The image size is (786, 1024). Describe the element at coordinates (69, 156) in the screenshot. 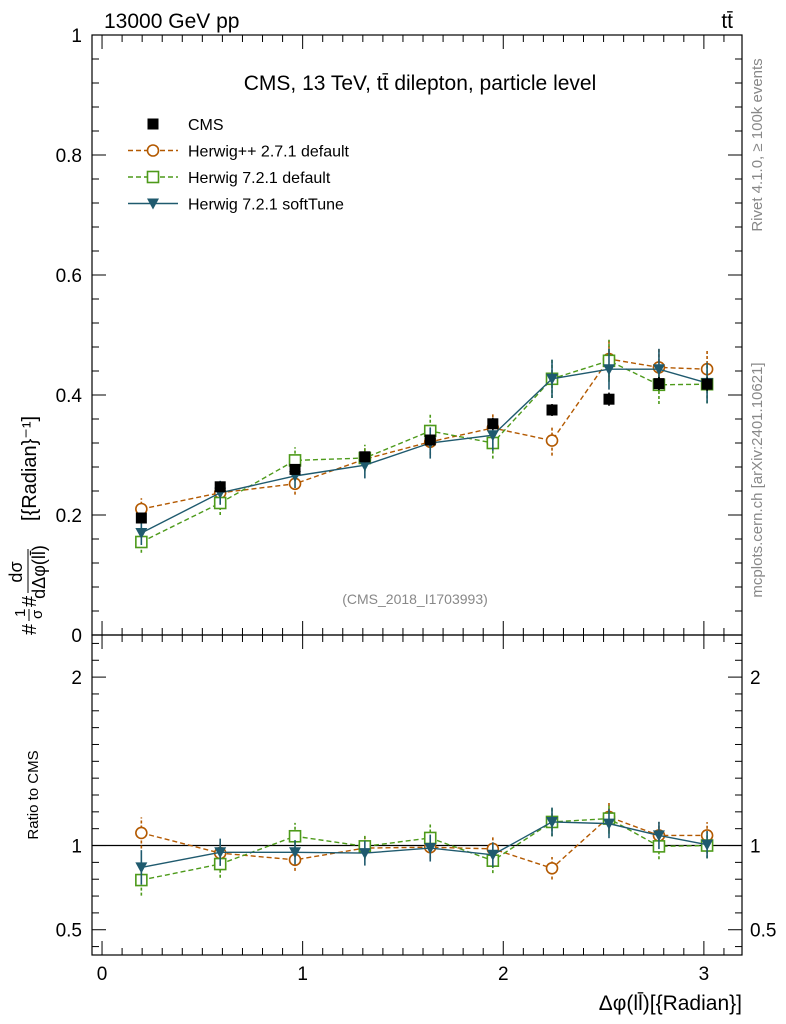

I see `y-tick-label: 0.8` at that location.